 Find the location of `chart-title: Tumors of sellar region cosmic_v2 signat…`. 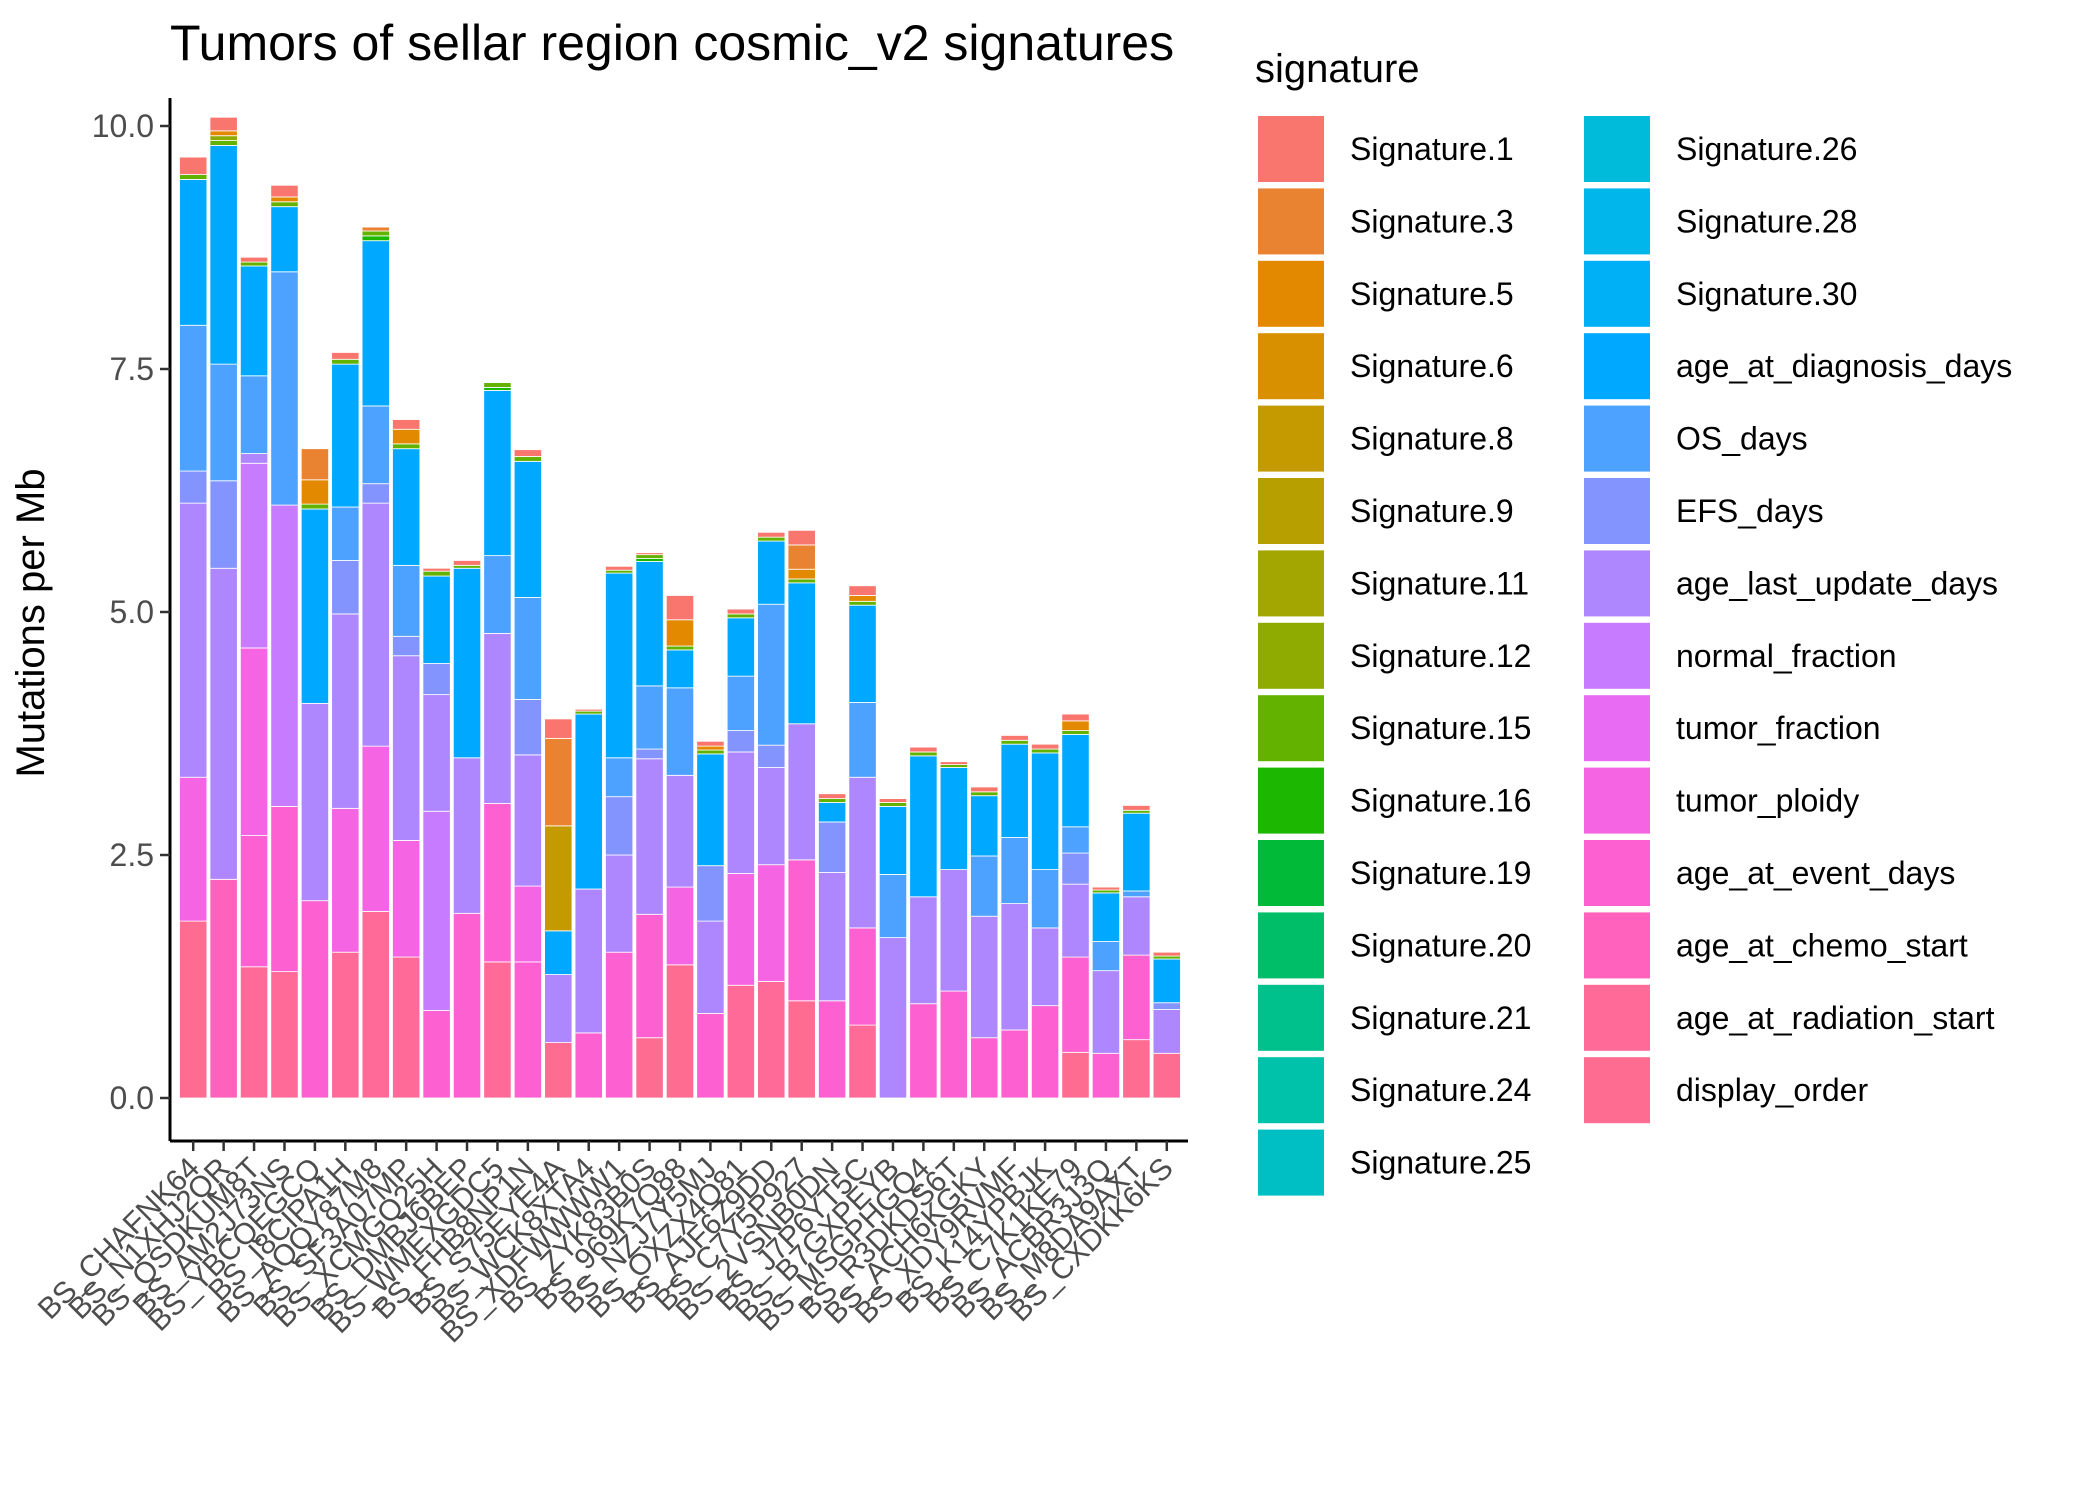

chart-title: Tumors of sellar region cosmic_v2 signat… is located at coordinates (672, 43).